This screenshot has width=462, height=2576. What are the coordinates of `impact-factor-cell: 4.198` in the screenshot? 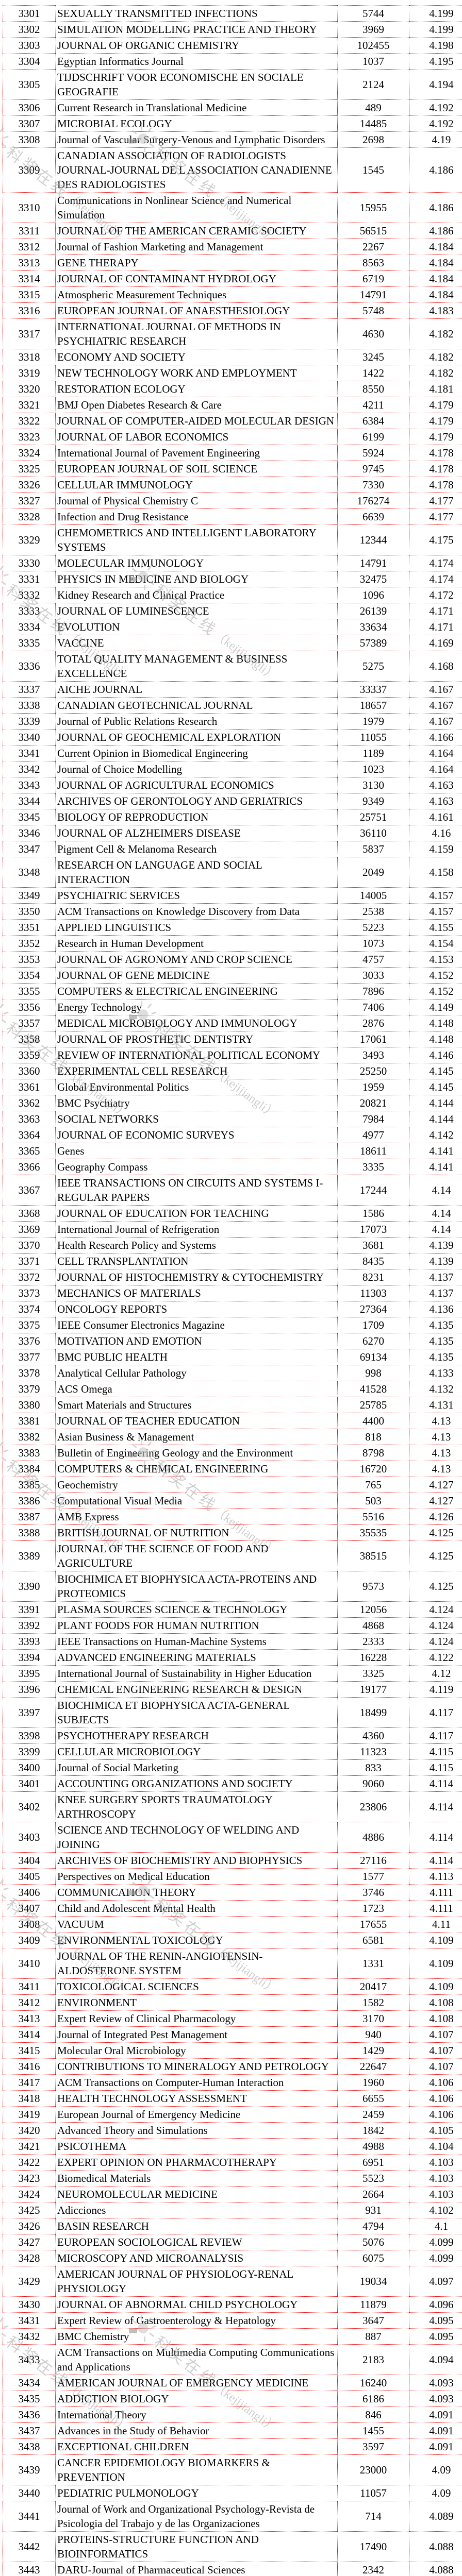 It's located at (435, 45).